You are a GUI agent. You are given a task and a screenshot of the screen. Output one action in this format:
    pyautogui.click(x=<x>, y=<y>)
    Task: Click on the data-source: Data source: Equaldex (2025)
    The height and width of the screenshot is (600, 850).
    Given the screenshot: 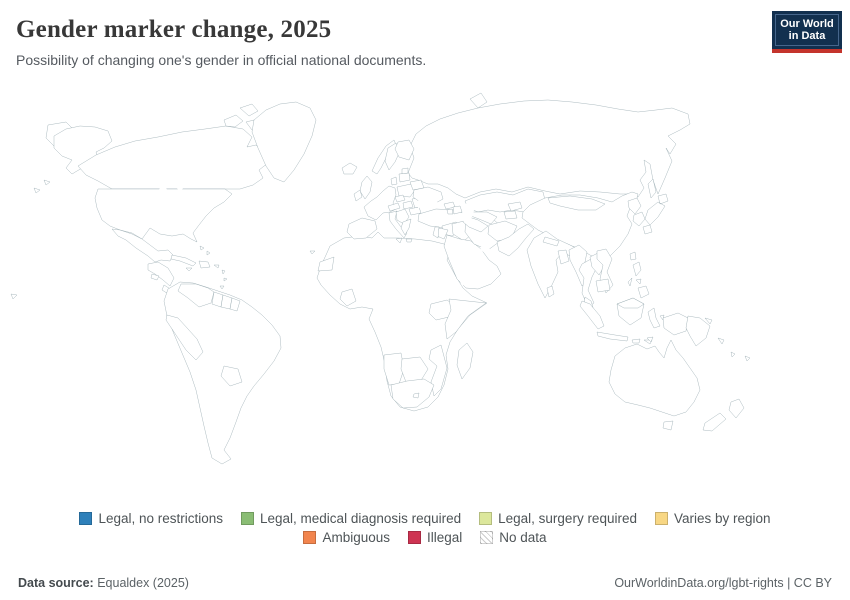 What is the action you would take?
    pyautogui.click(x=103, y=583)
    